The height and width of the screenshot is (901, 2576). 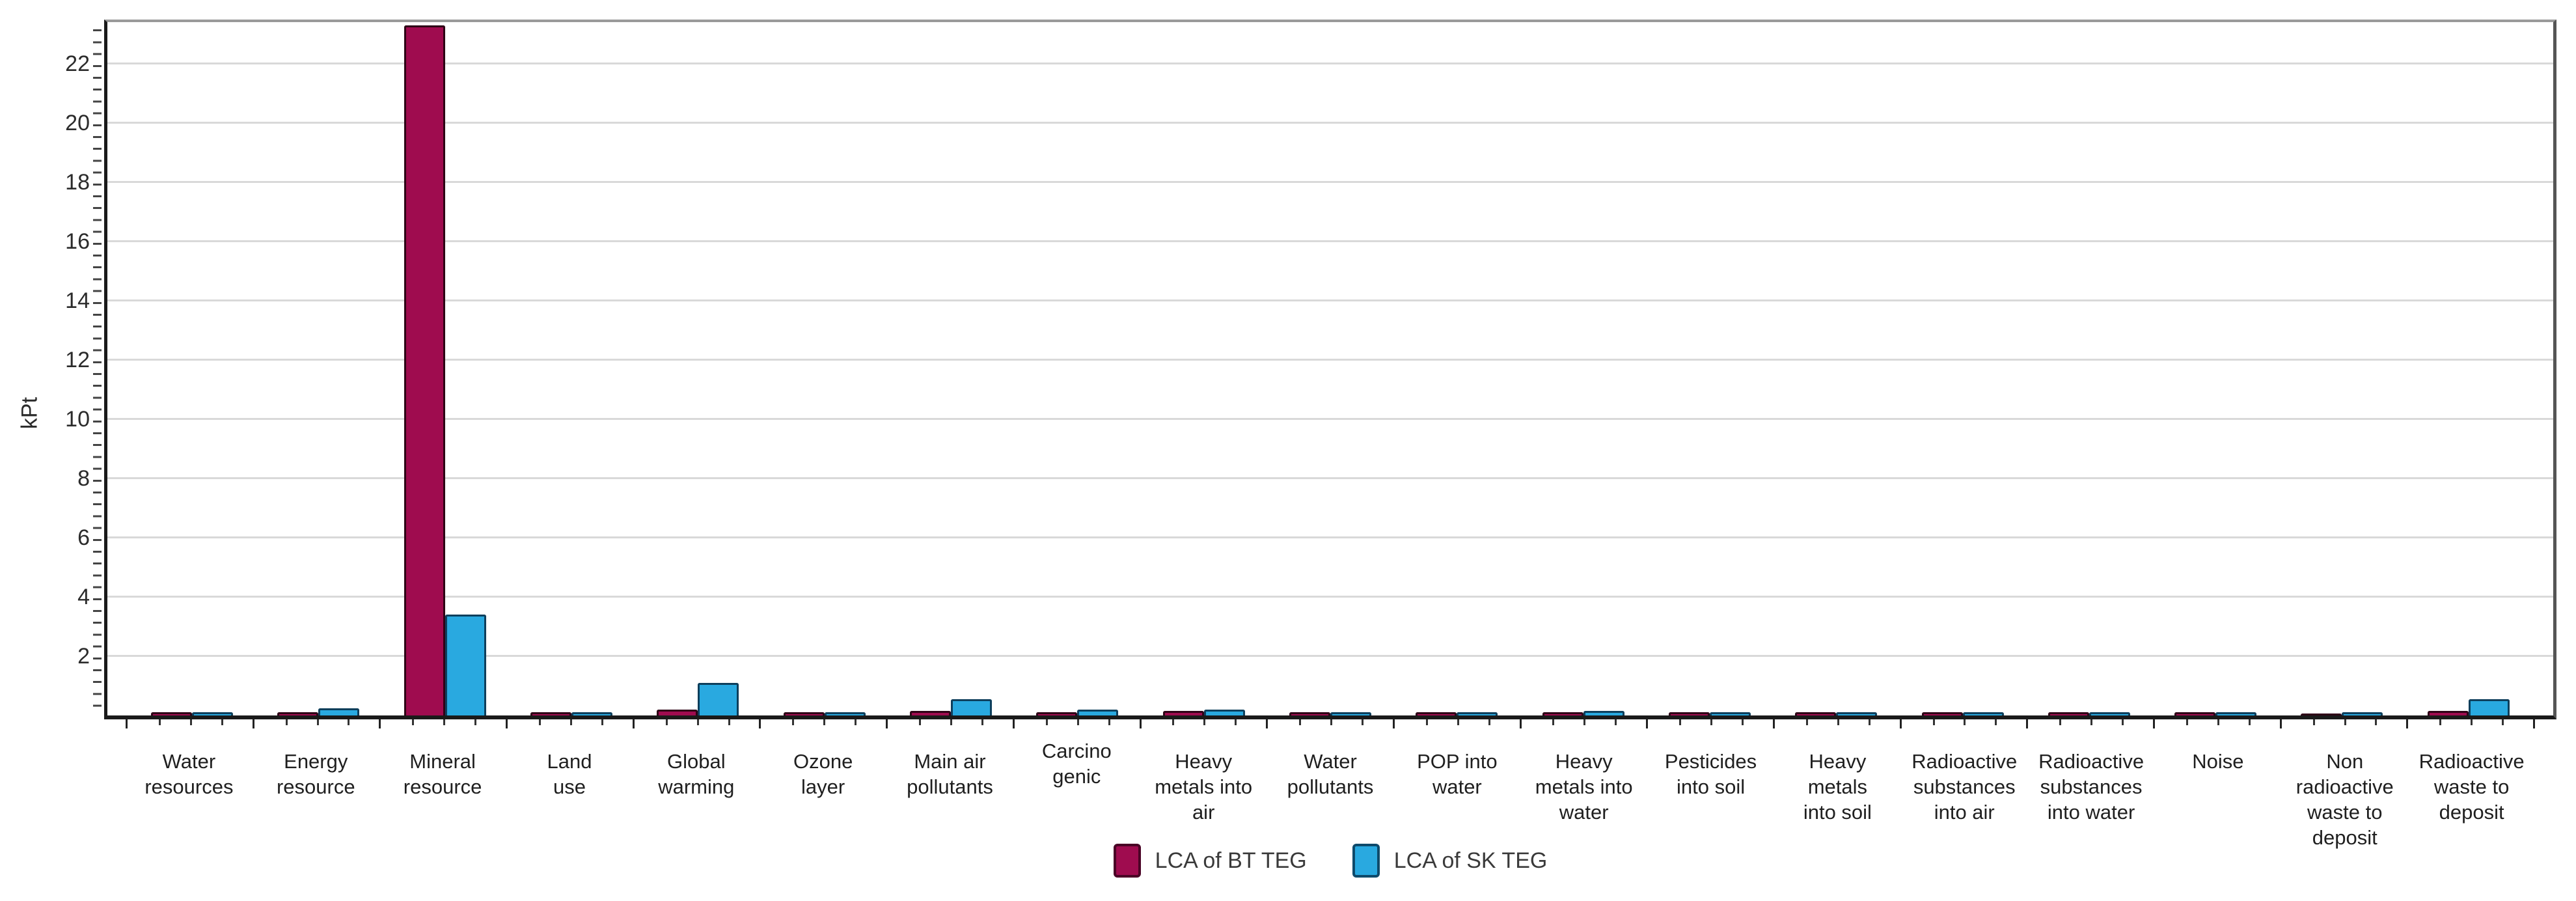 What do you see at coordinates (84, 596) in the screenshot?
I see `y-tick-label-4: 4` at bounding box center [84, 596].